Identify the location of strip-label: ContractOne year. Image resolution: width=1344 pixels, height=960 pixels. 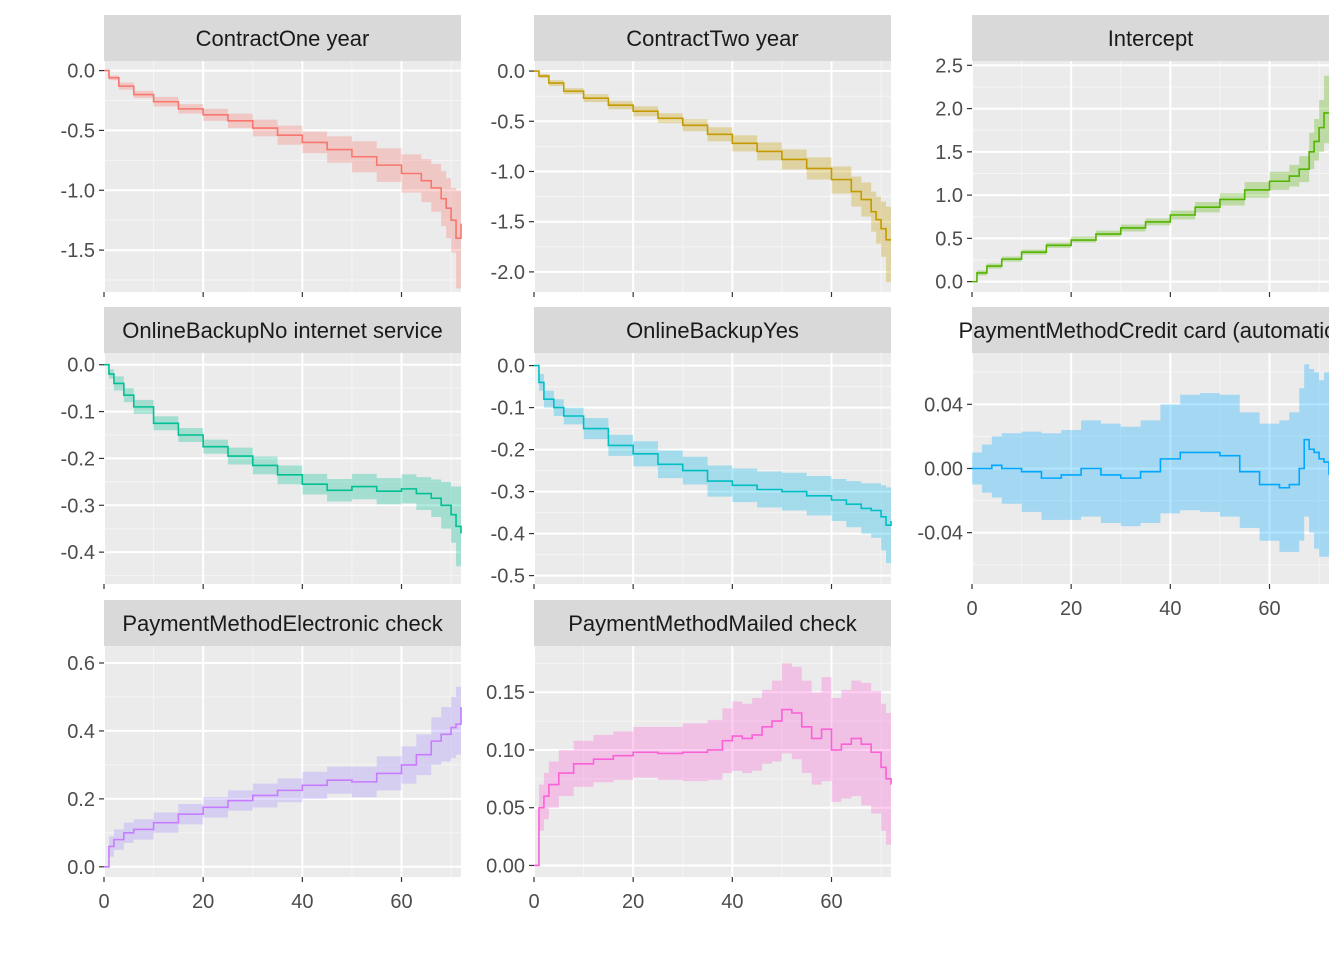
(283, 38).